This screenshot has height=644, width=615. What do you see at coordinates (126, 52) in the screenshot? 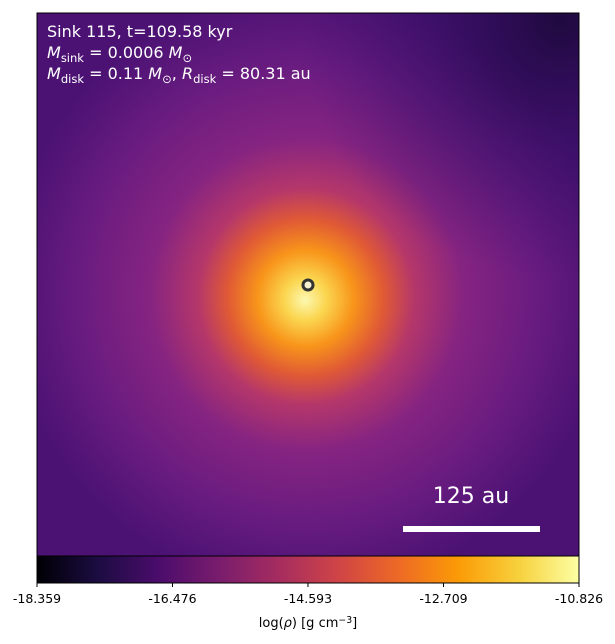
I see `text: = 0.0006` at bounding box center [126, 52].